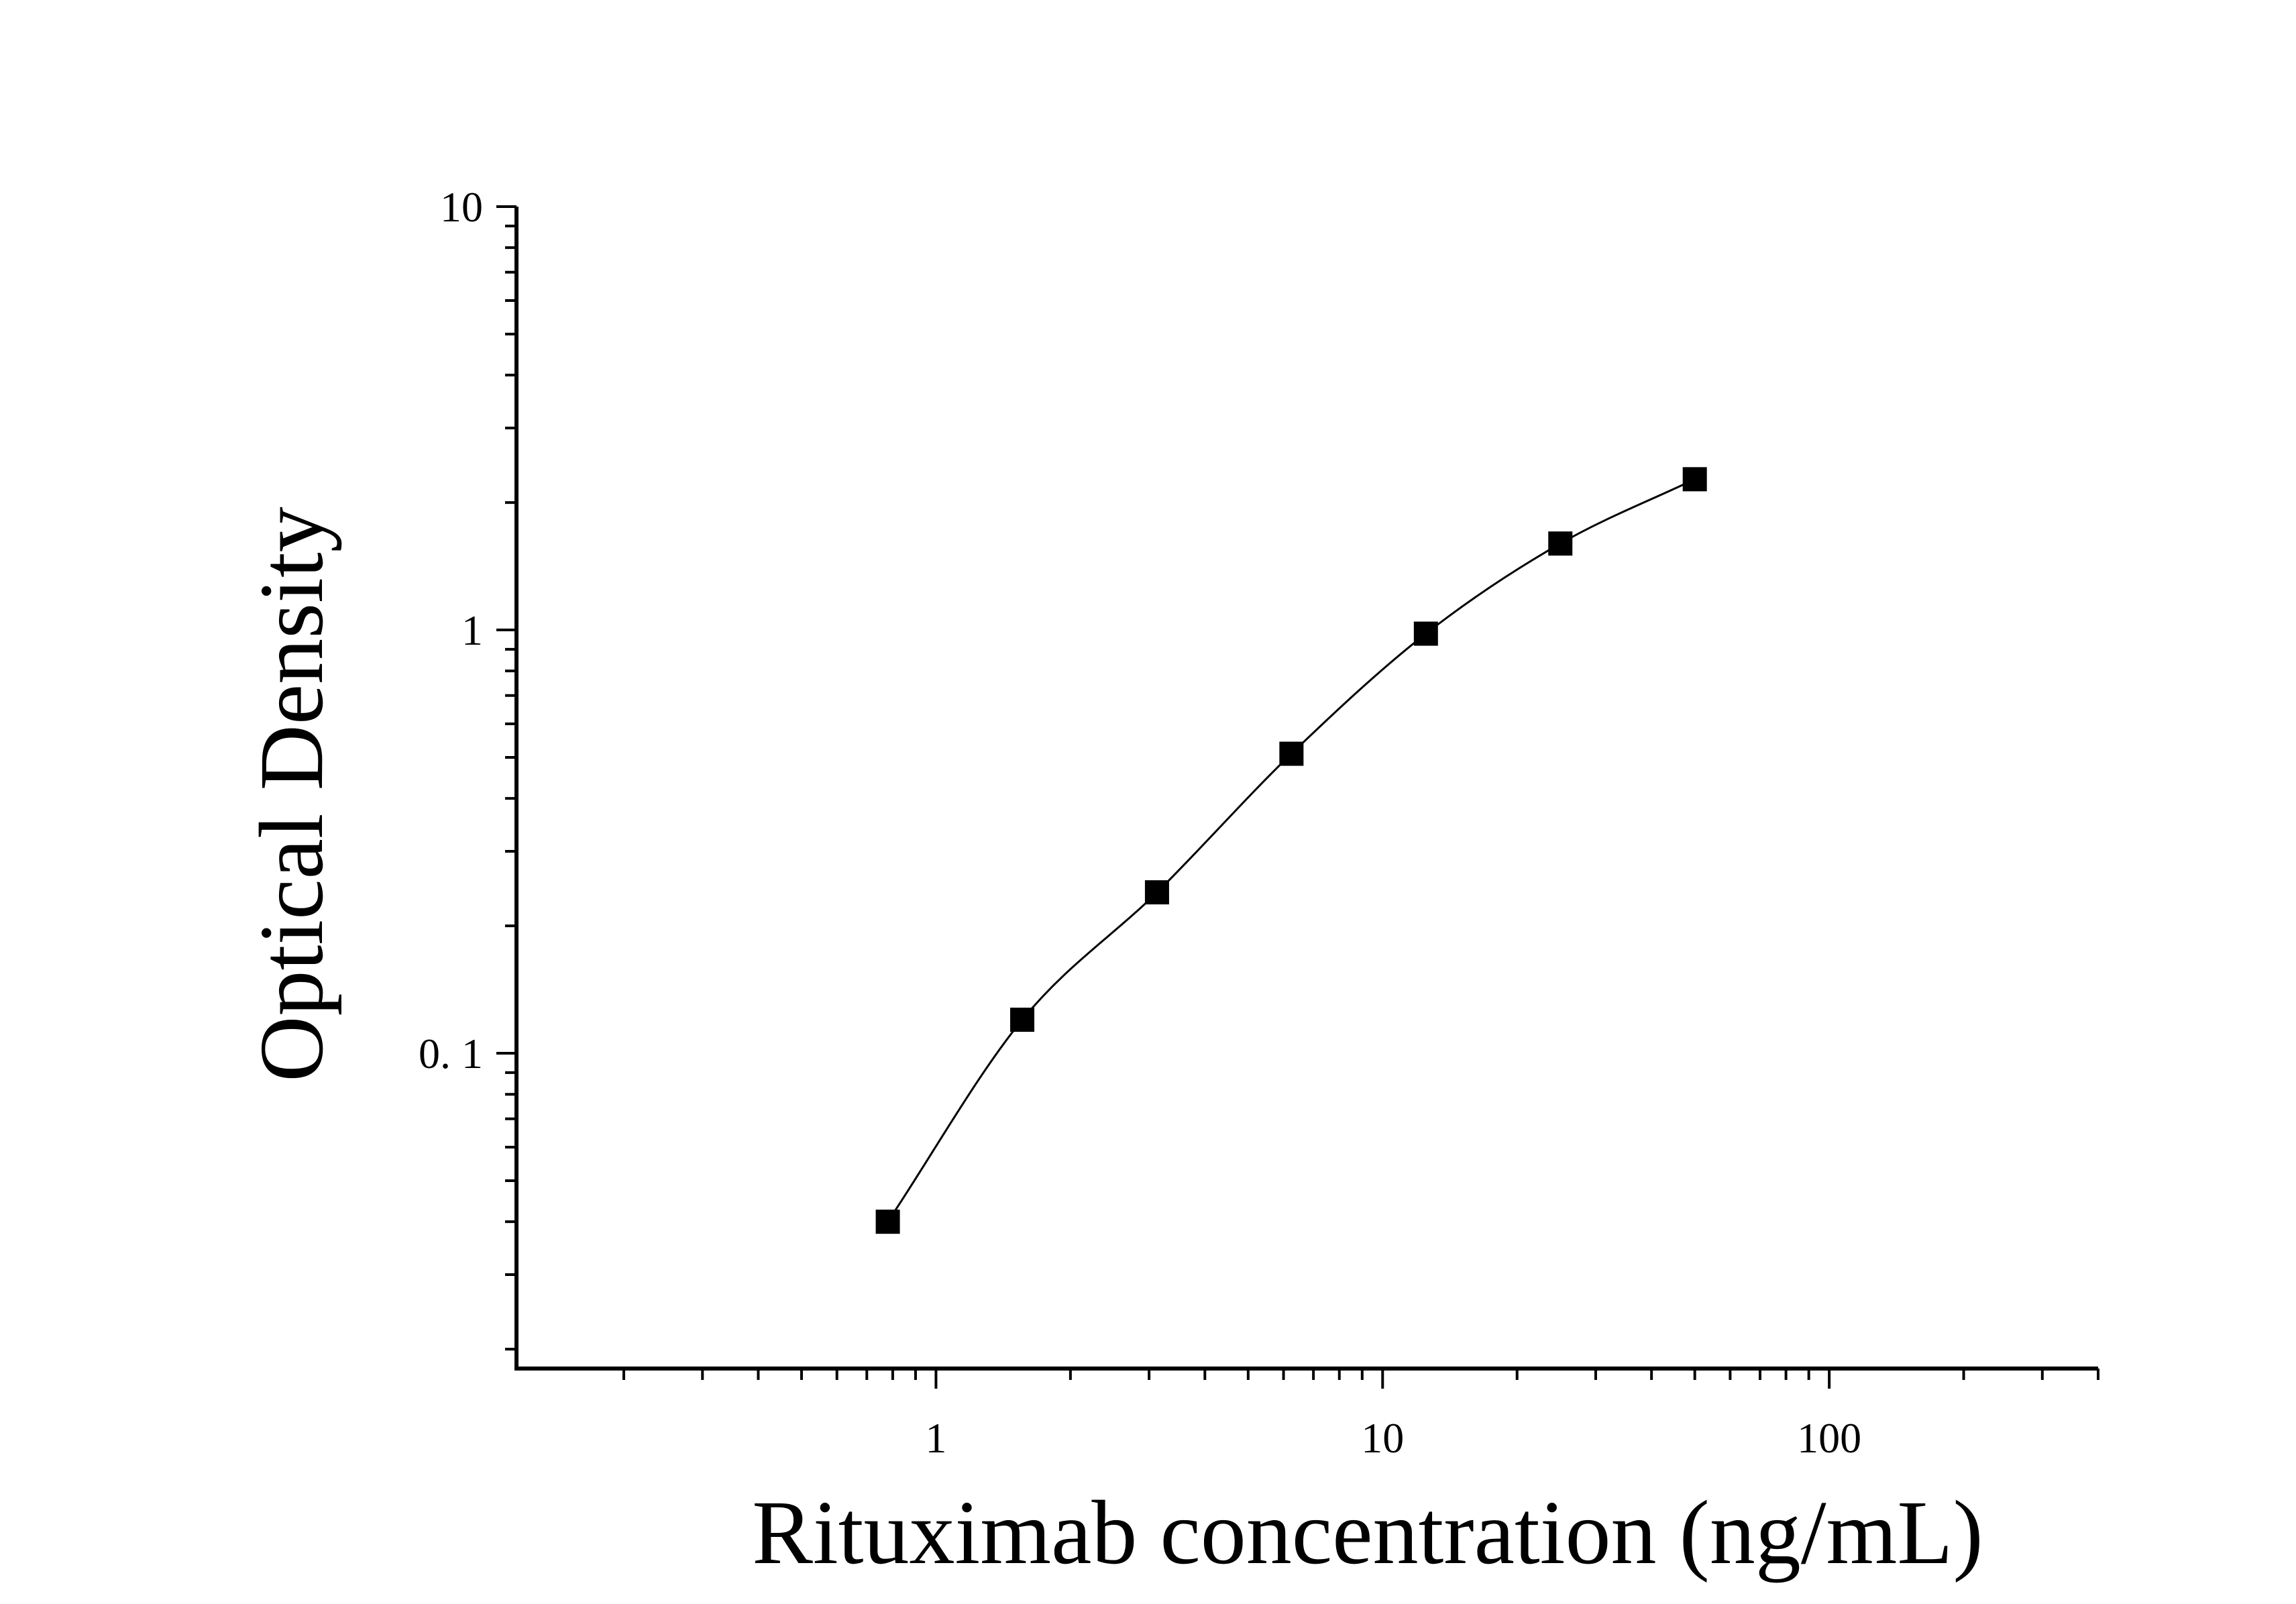 Image resolution: width=2296 pixels, height=1604 pixels. I want to click on y-ticks: 0. 1 1 10, so click(468, 767).